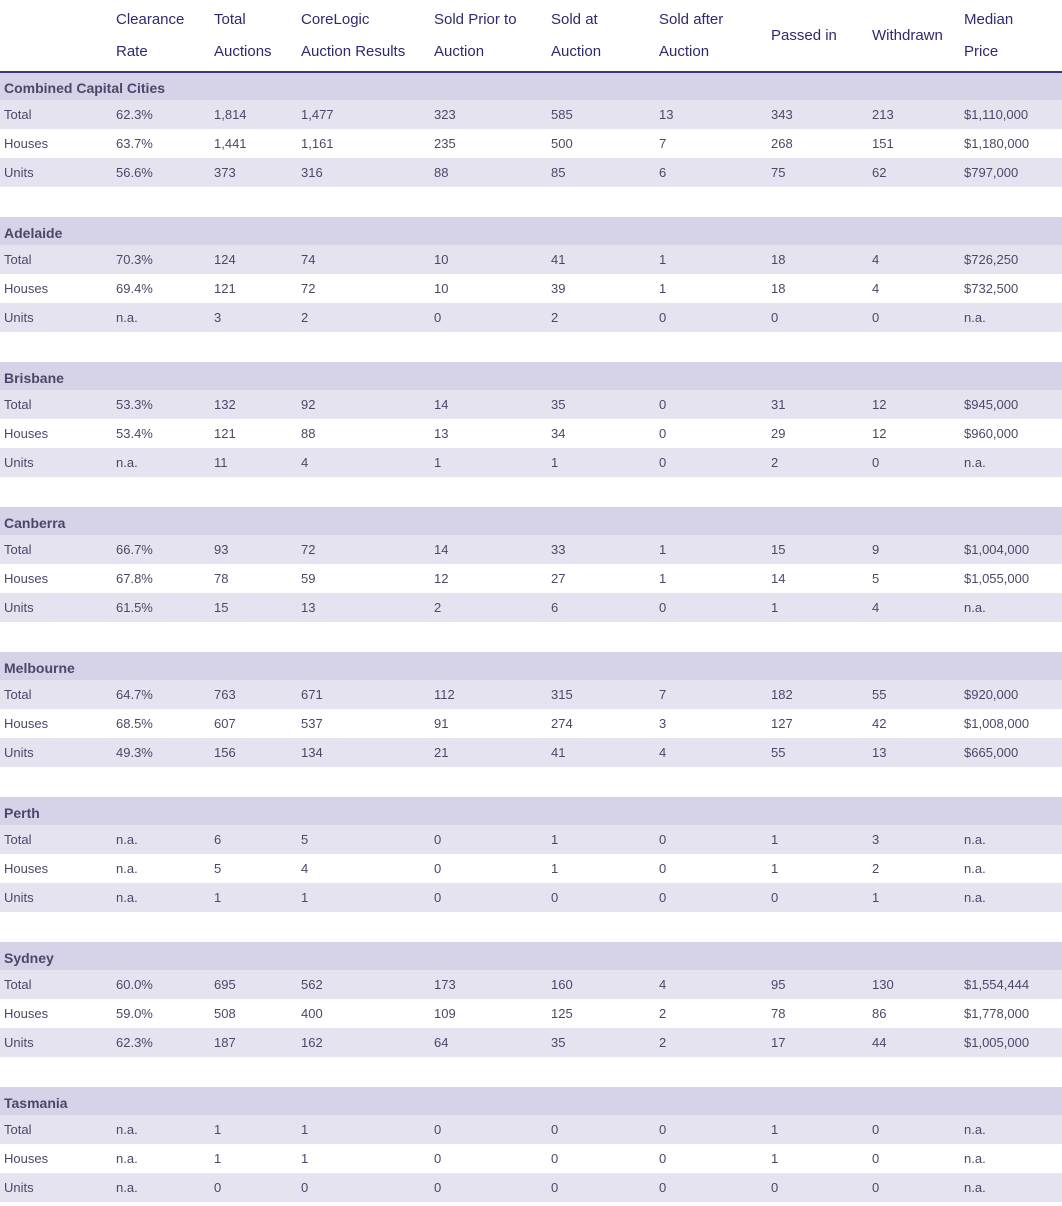 The image size is (1062, 1206). Describe the element at coordinates (488, 288) in the screenshot. I see `cell-sold-prior: 10` at that location.